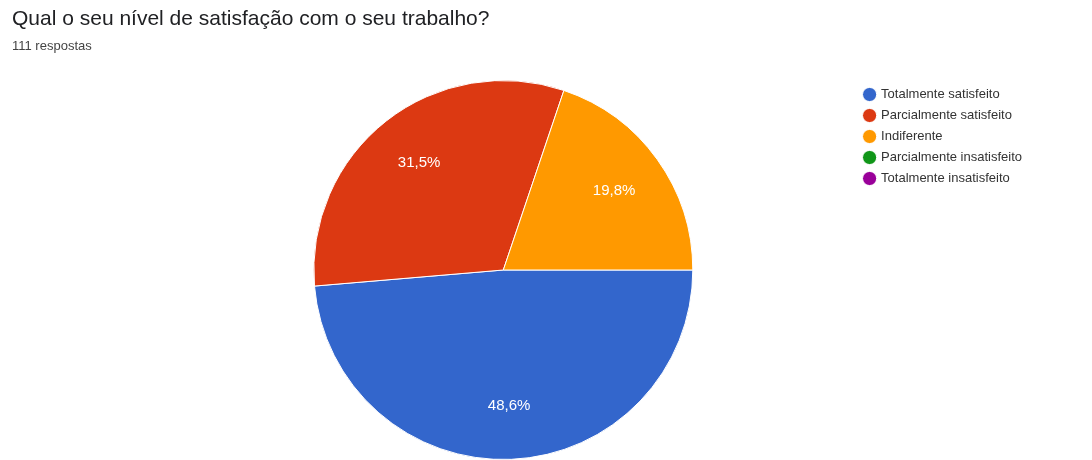  Describe the element at coordinates (946, 115) in the screenshot. I see `legend-label: Parcialmente satisfeito` at that location.